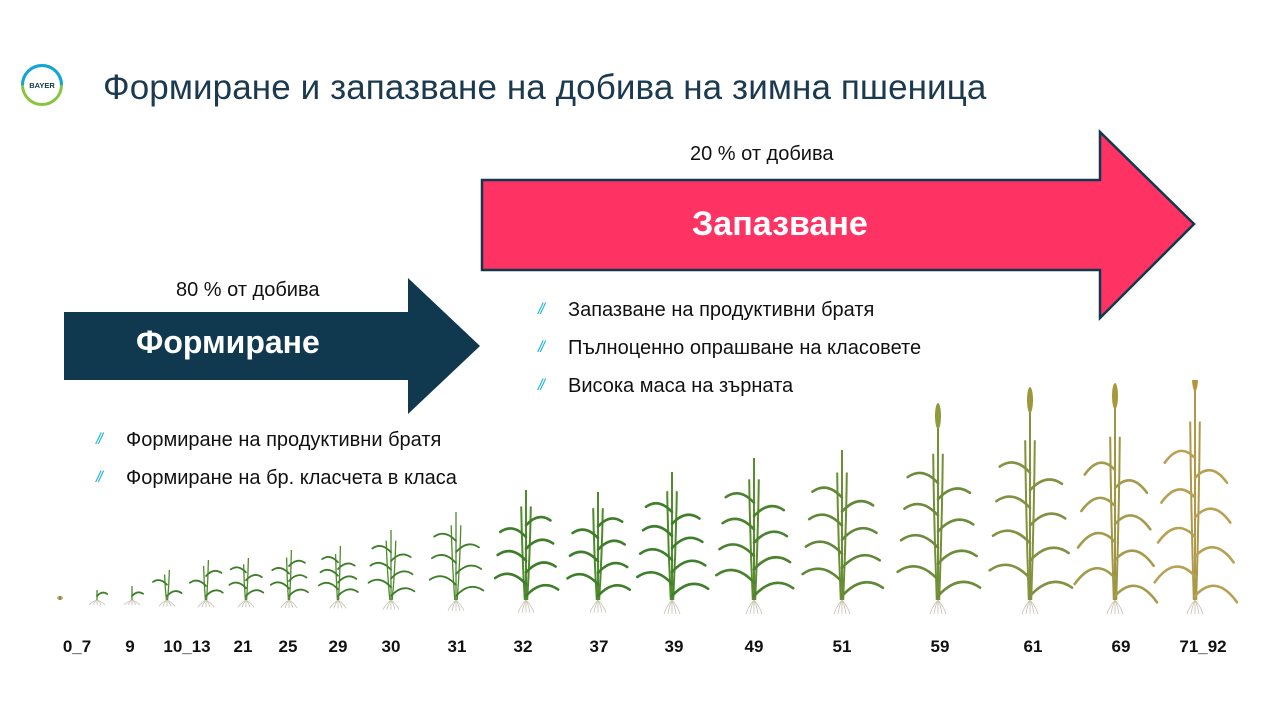 The image size is (1280, 720). What do you see at coordinates (338, 646) in the screenshot?
I see `stage-label: 29` at bounding box center [338, 646].